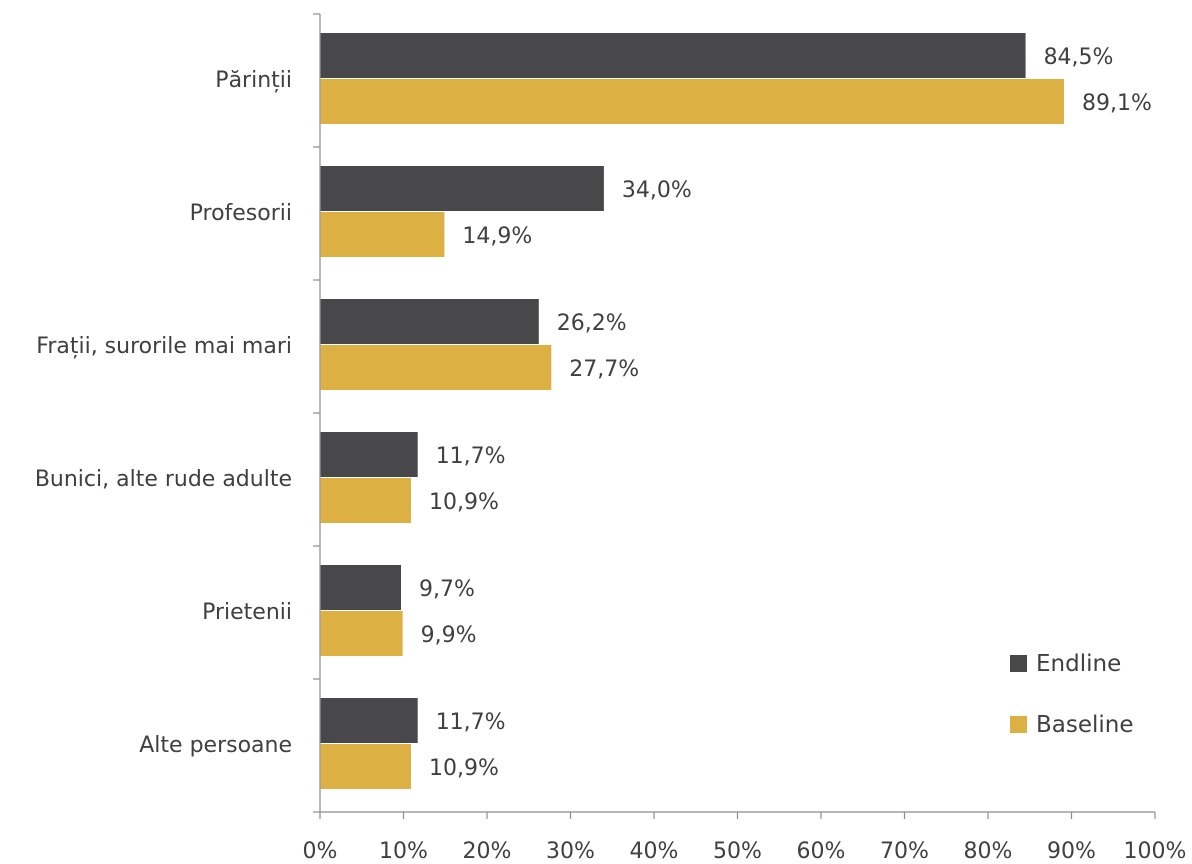 The width and height of the screenshot is (1192, 864). Describe the element at coordinates (604, 369) in the screenshot. I see `value-label: 27,7%` at that location.